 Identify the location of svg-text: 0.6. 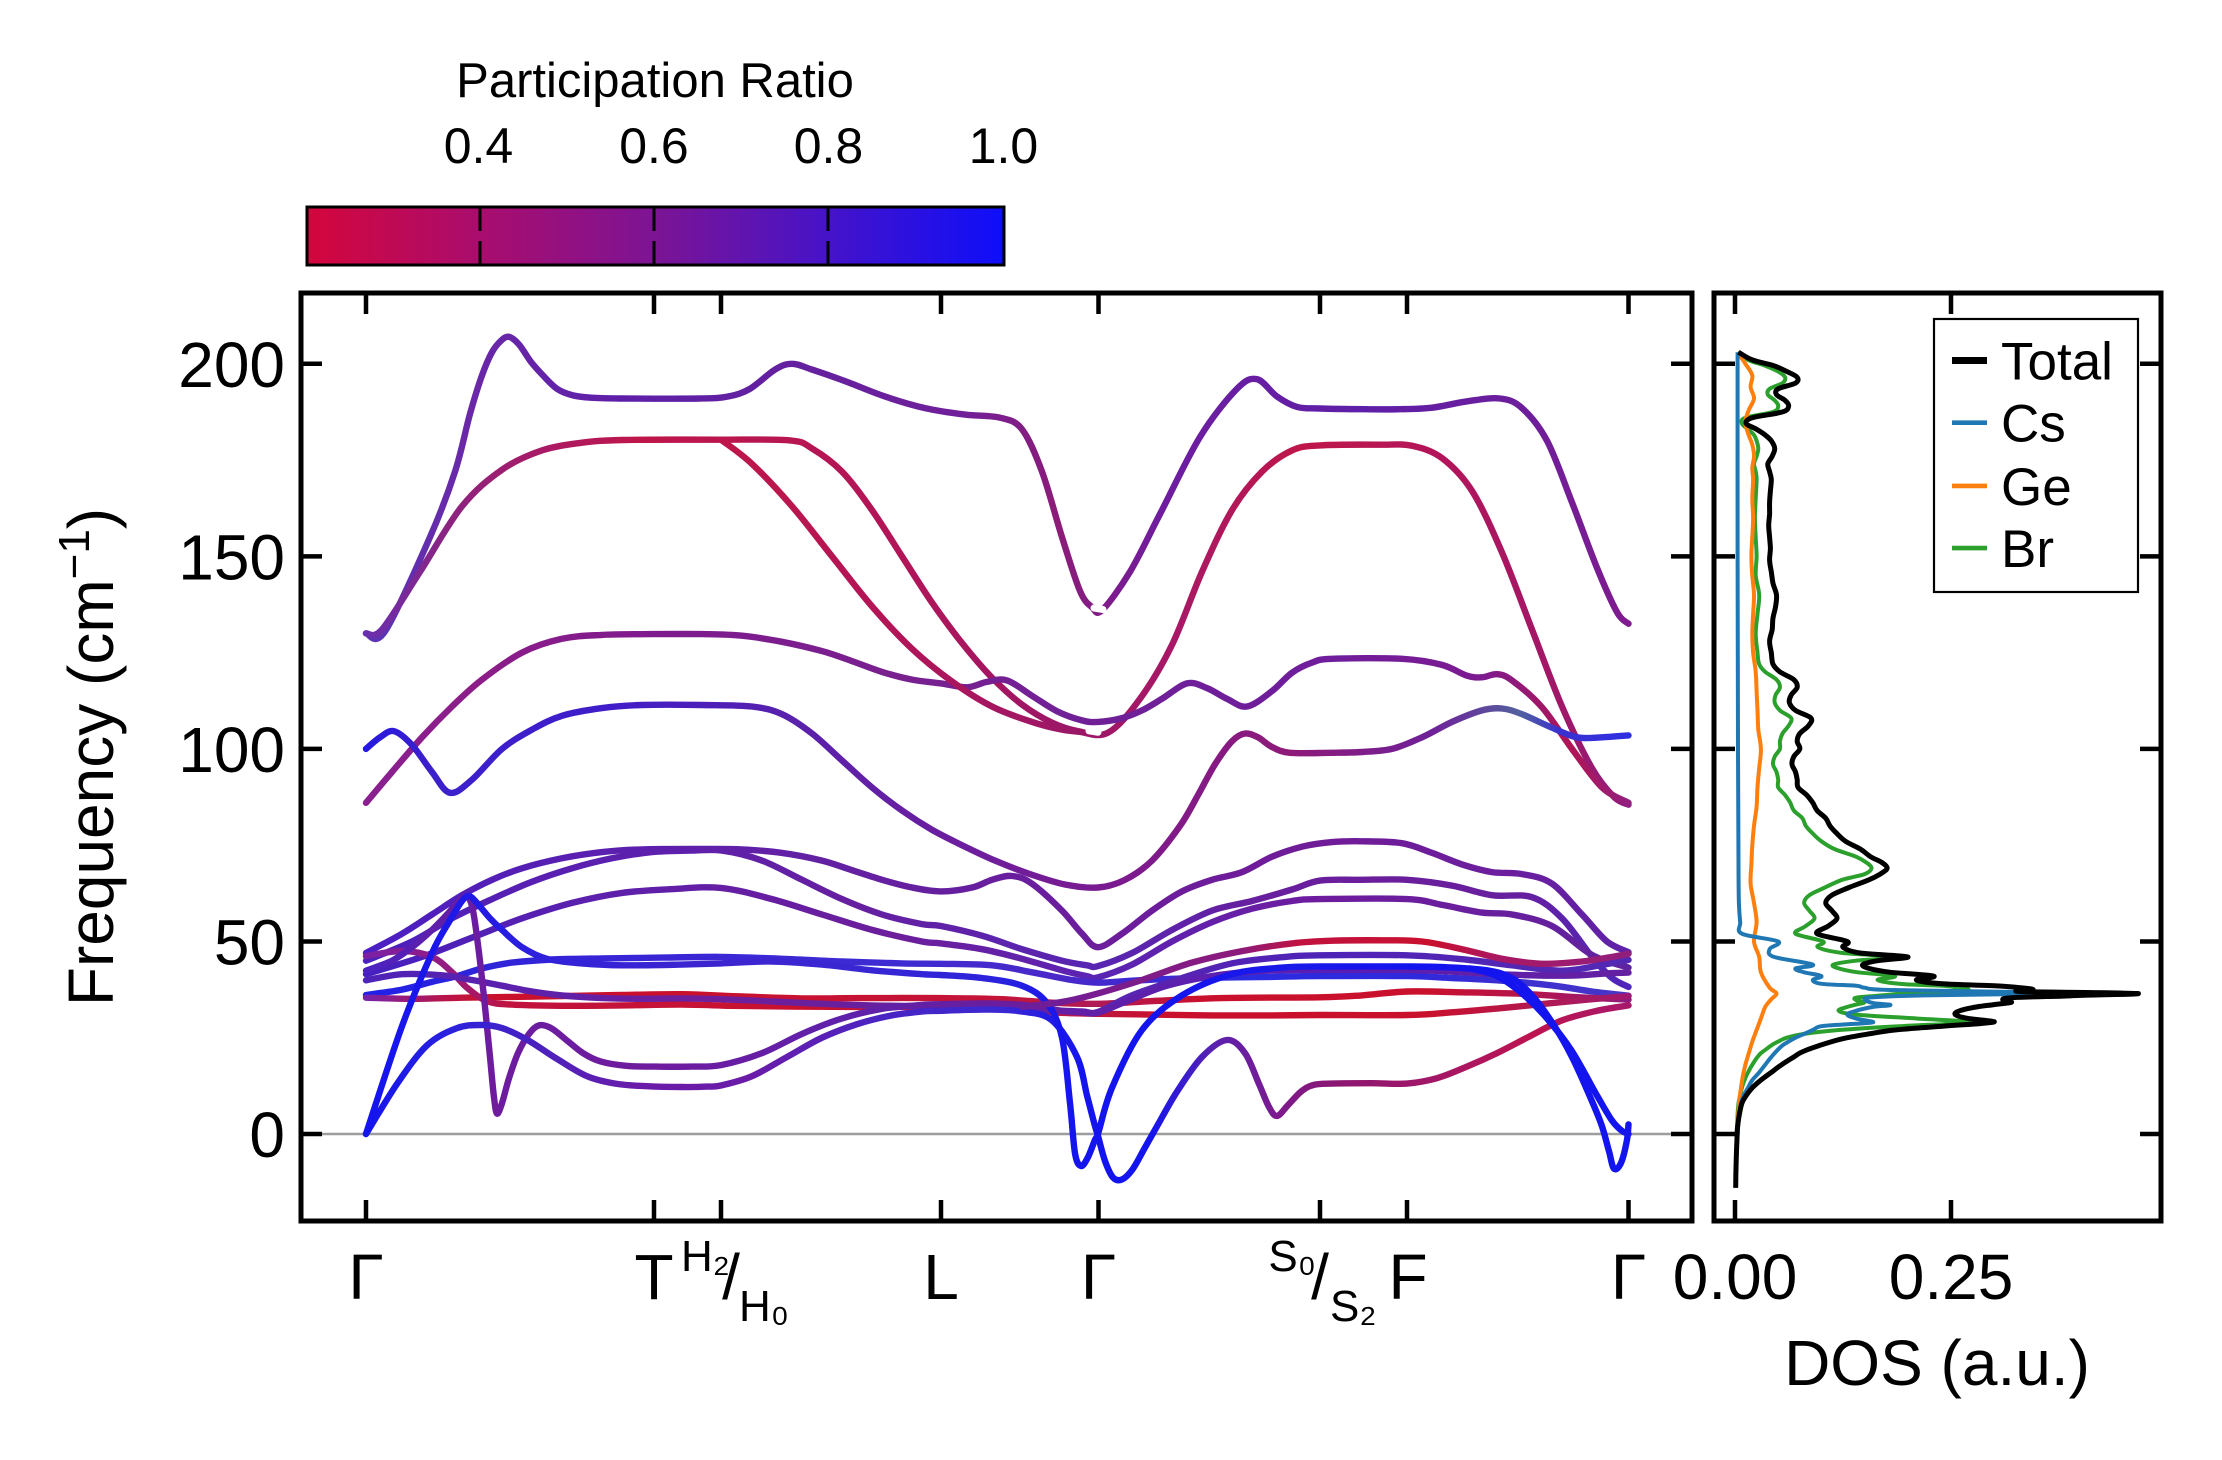
(654, 146).